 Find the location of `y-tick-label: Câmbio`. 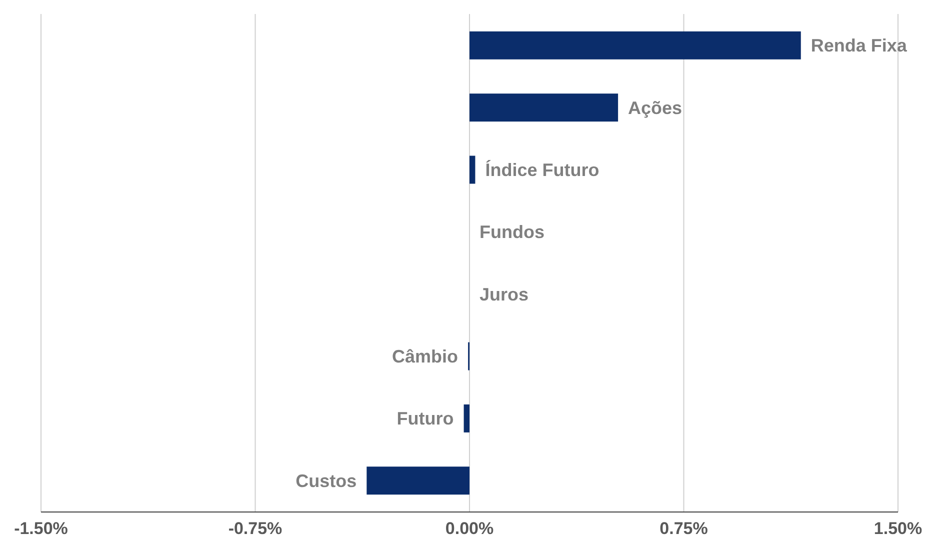

y-tick-label: Câmbio is located at coordinates (425, 356).